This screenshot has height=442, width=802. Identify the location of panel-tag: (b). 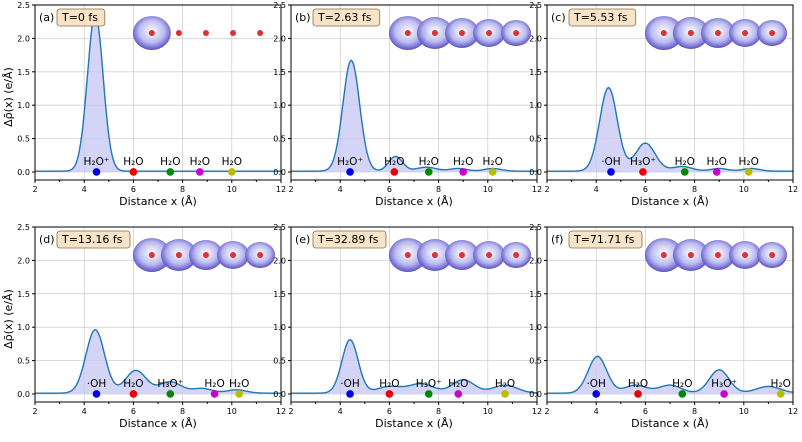
(303, 17).